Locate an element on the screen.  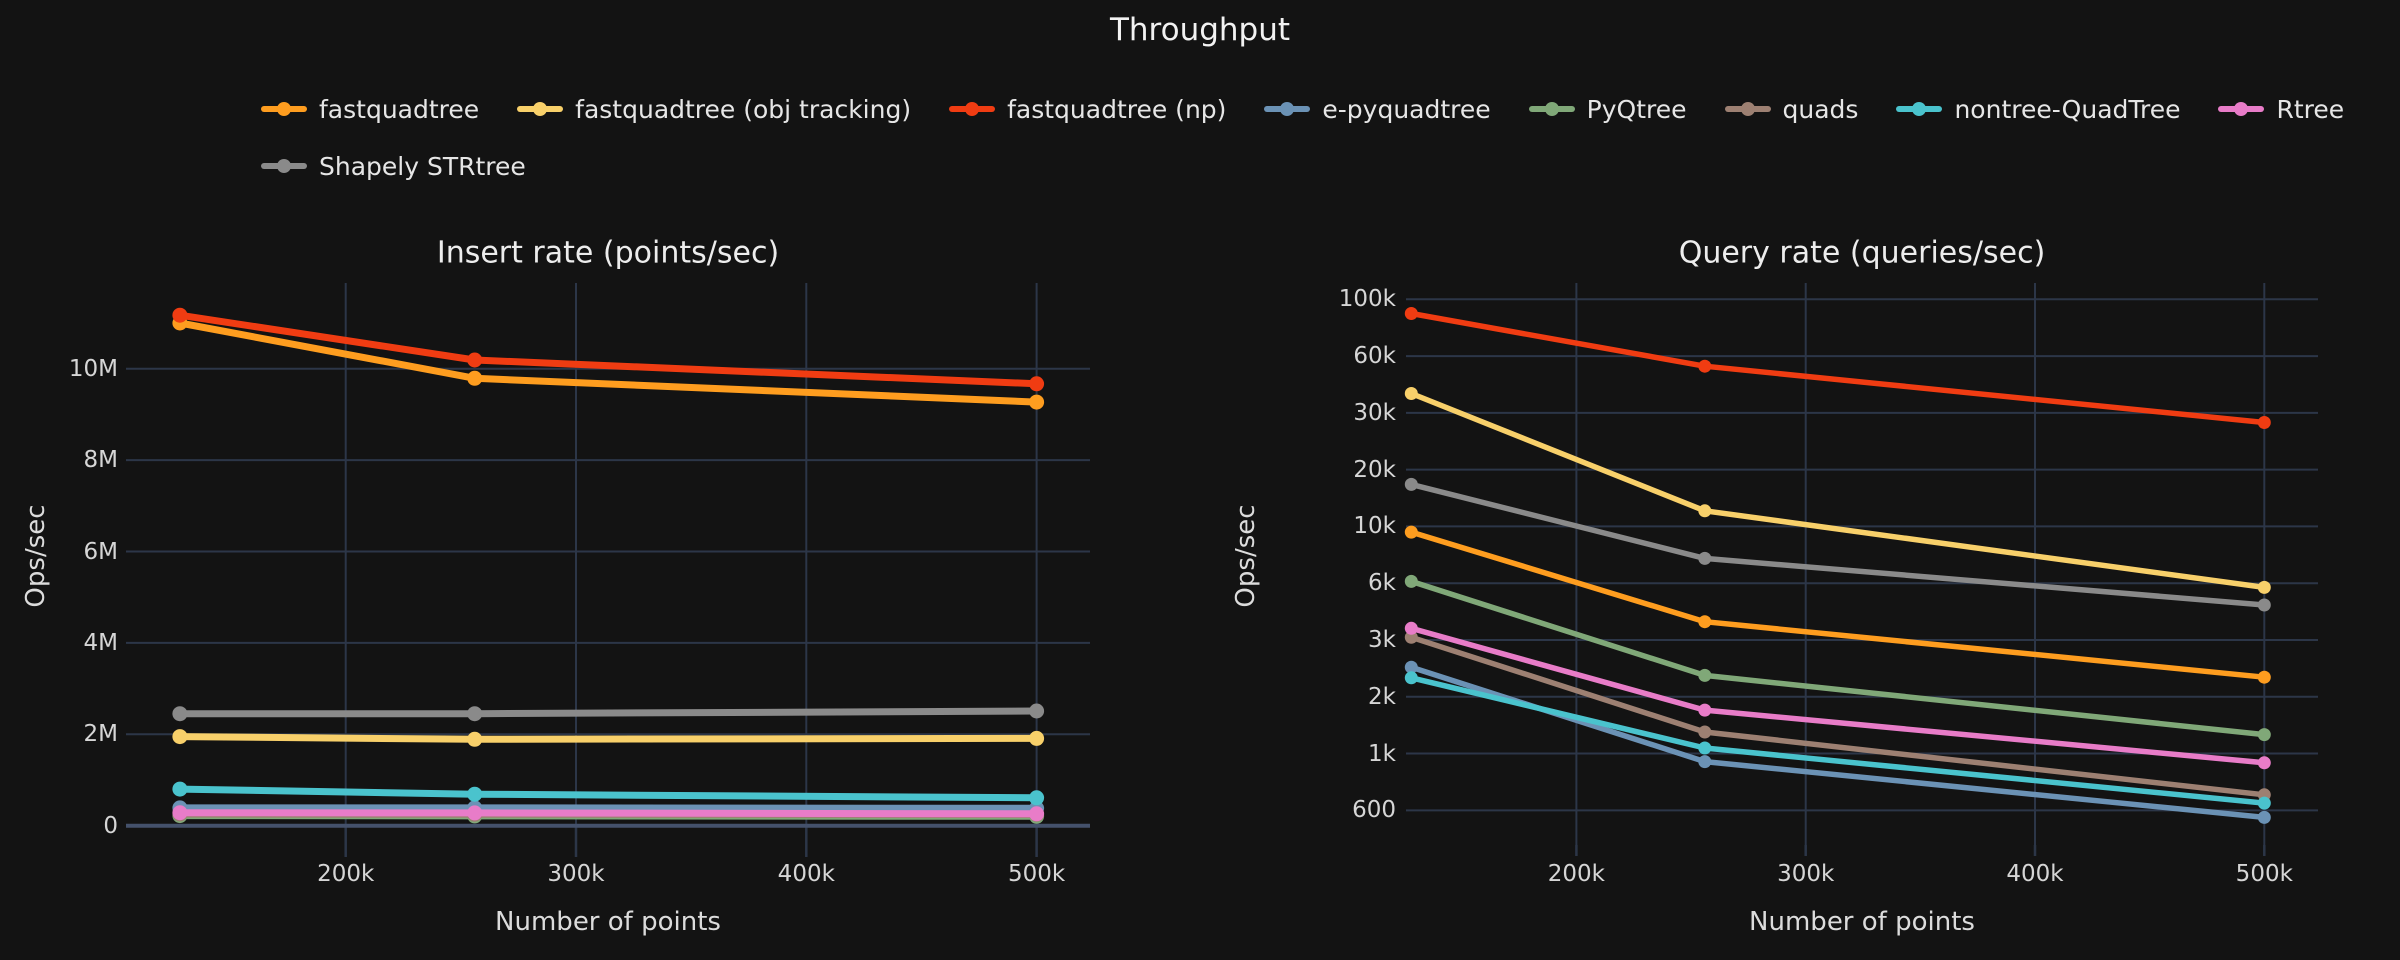
legend-item-label: fastquadtree (obj tracking) is located at coordinates (743, 109).